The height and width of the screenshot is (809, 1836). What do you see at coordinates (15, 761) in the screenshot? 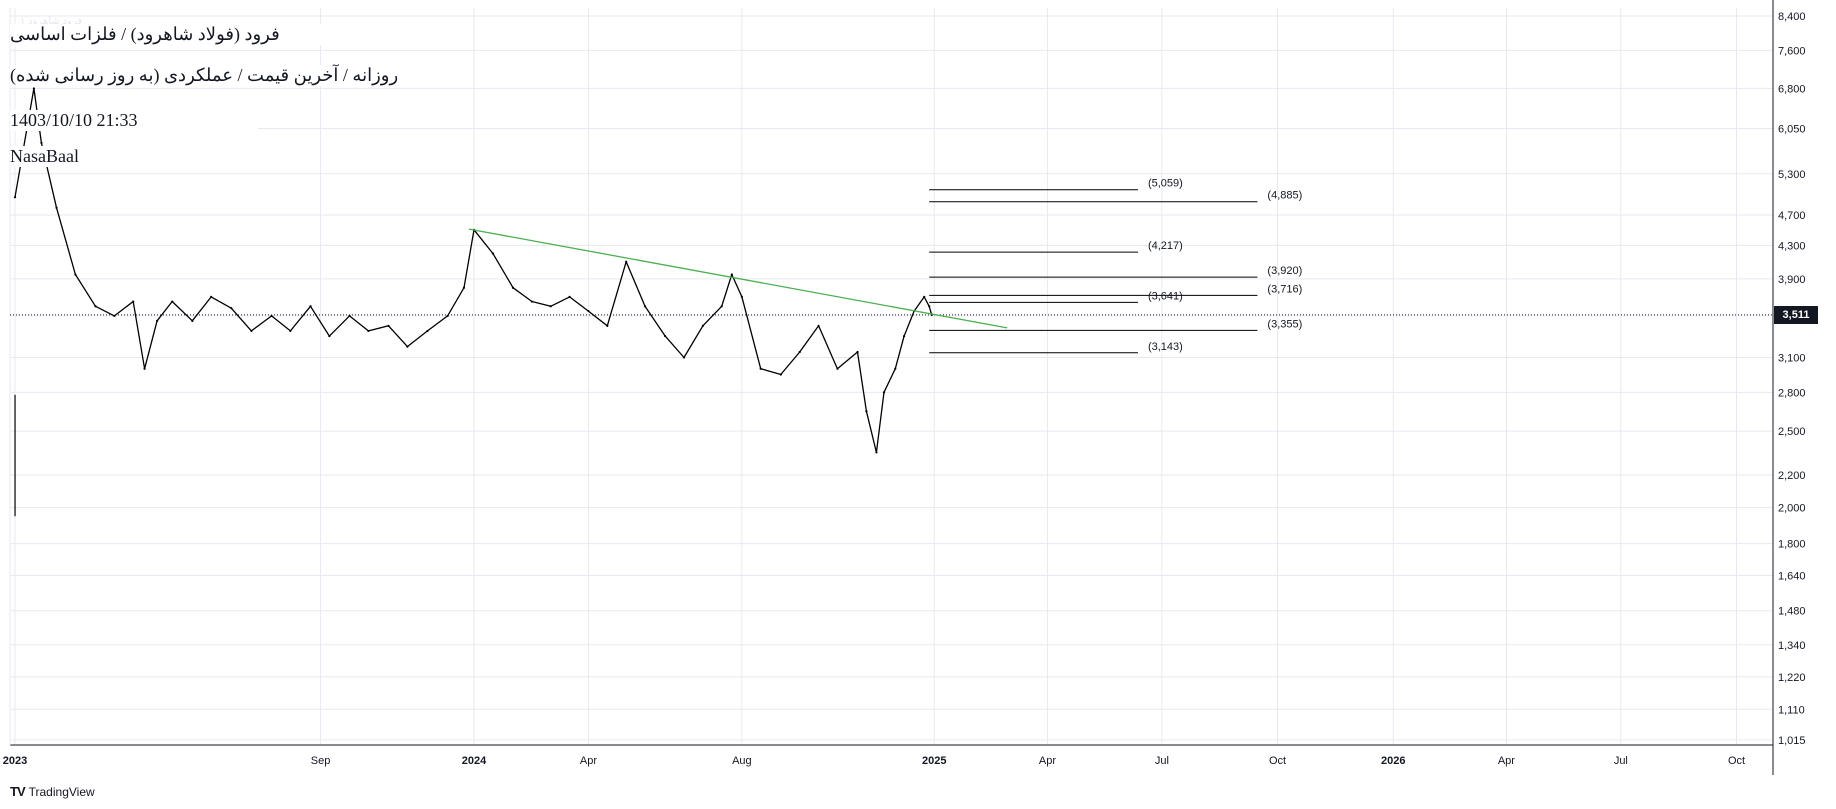
I see `x-tick-label: 2023` at bounding box center [15, 761].